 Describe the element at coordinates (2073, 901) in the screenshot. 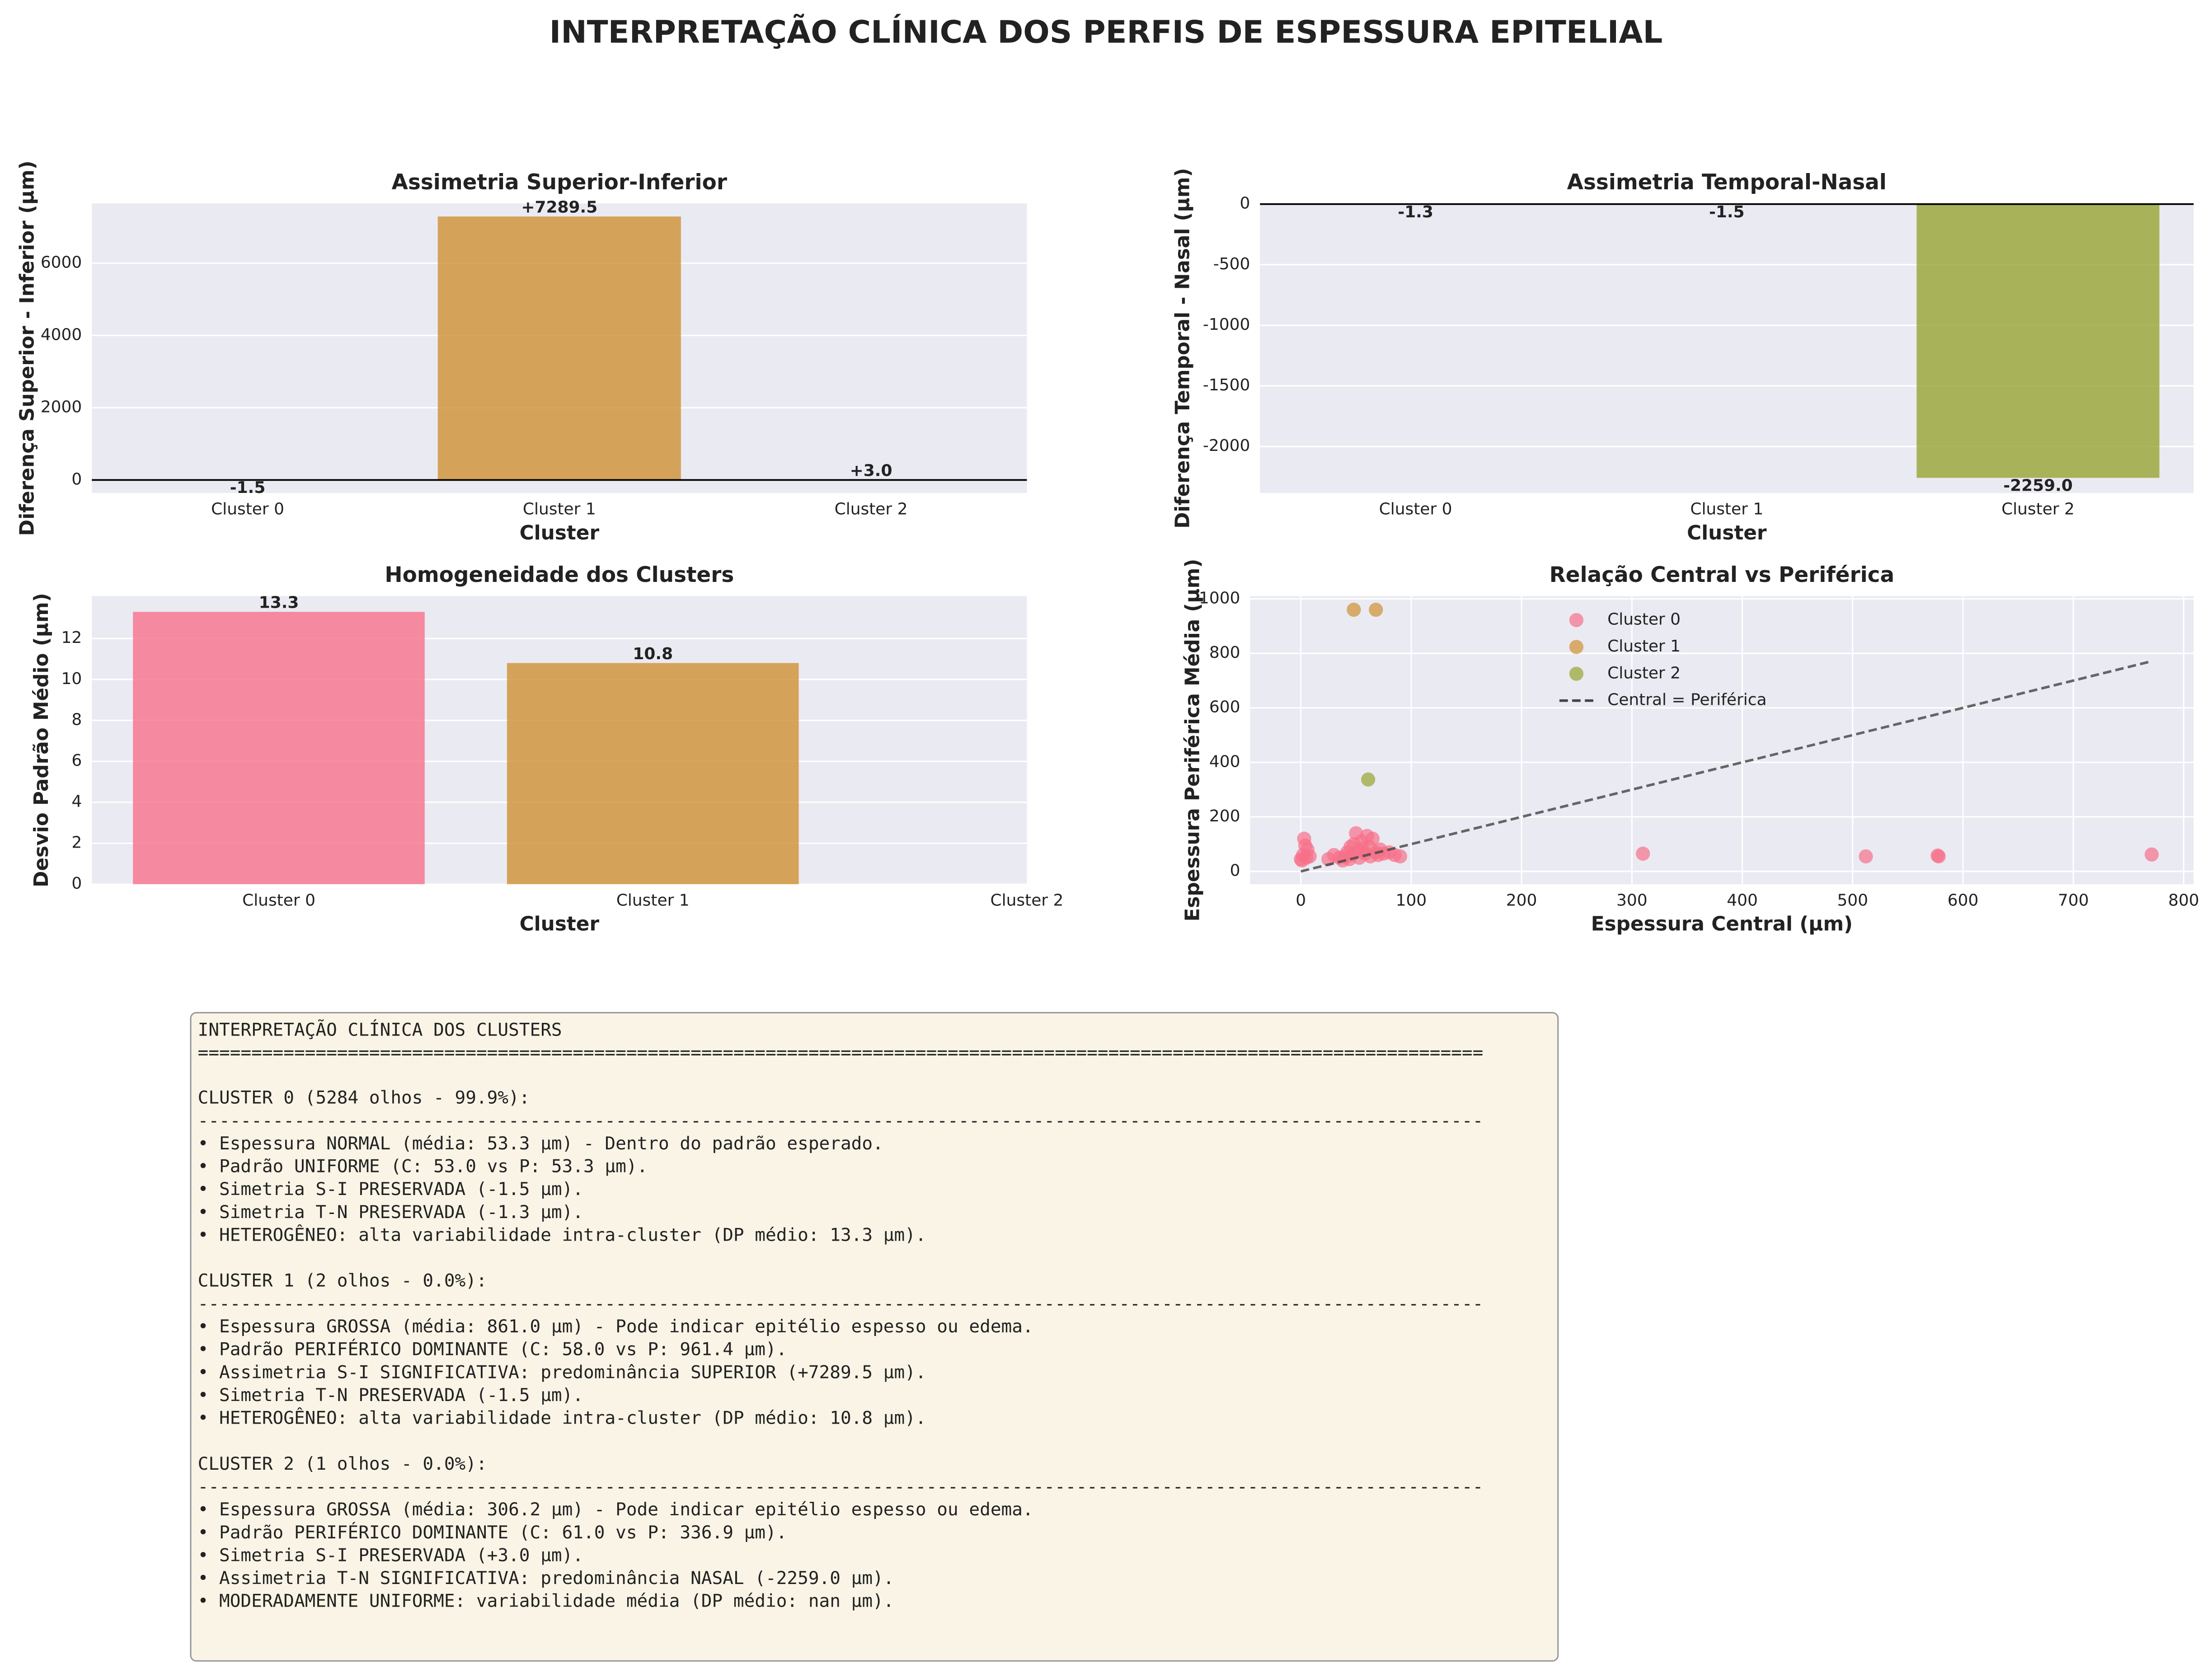

I see `x-tick-label: 700` at that location.